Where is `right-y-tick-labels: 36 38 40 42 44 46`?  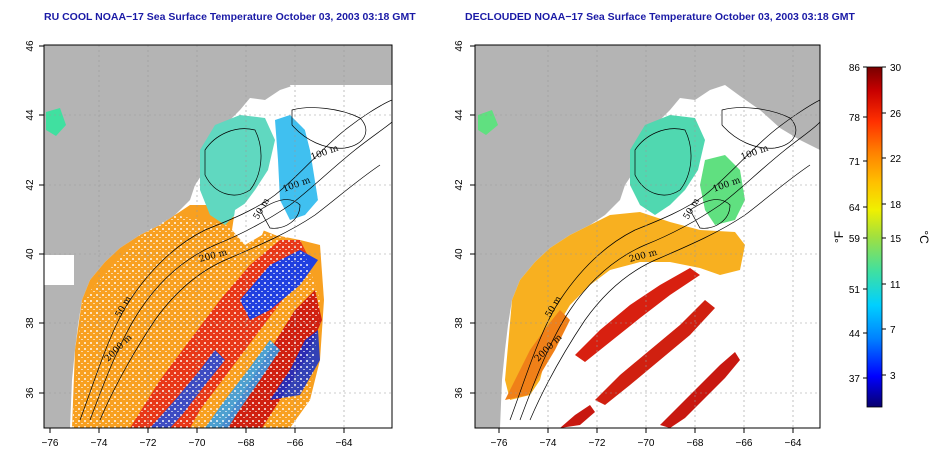
right-y-tick-labels: 36 38 40 42 44 46 is located at coordinates (459, 219).